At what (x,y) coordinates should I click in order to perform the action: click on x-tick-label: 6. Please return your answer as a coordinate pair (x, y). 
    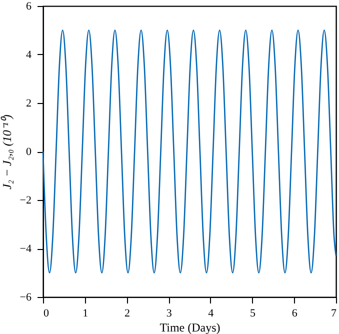
    Looking at the image, I should click on (295, 314).